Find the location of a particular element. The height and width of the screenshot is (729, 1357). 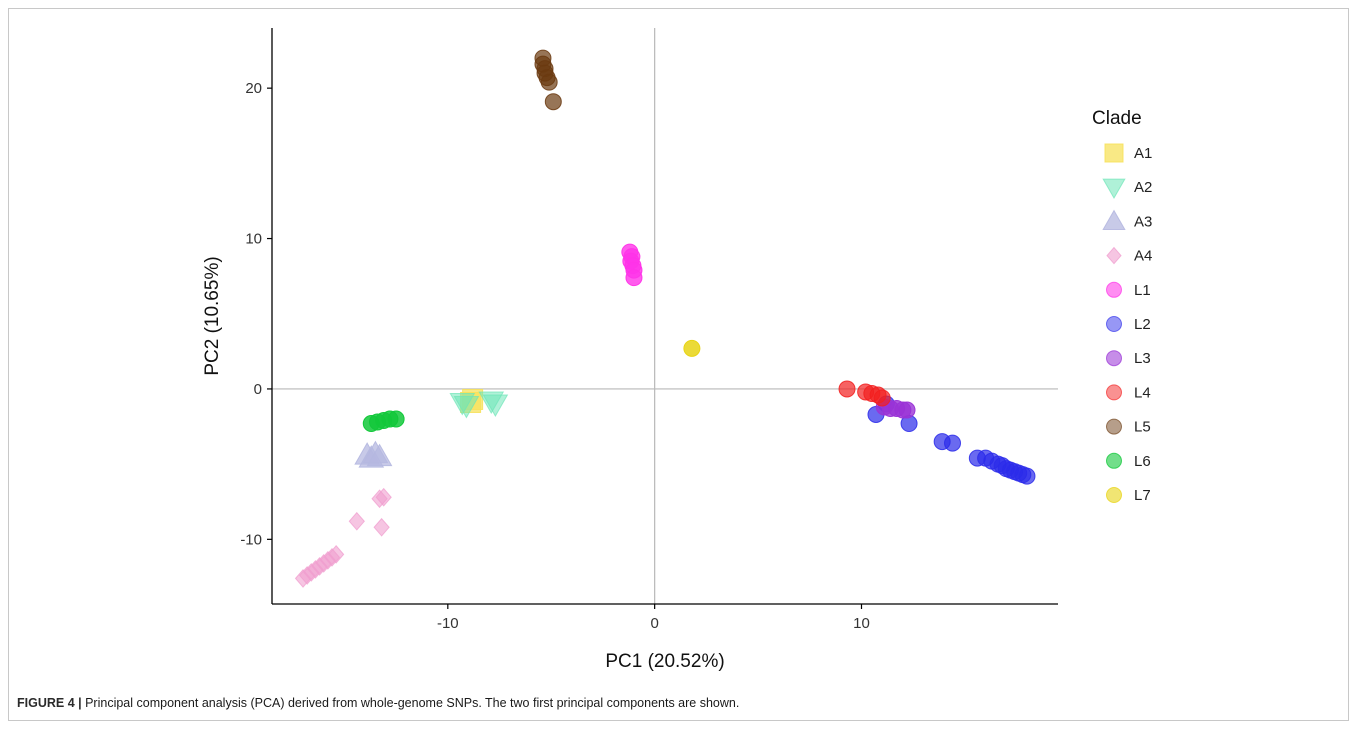

y-tick-label: -10 is located at coordinates (251, 539).